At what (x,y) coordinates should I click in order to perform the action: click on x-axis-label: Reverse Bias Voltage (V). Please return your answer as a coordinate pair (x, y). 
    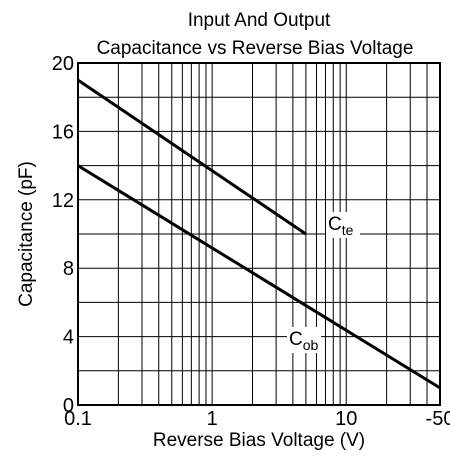
    Looking at the image, I should click on (259, 440).